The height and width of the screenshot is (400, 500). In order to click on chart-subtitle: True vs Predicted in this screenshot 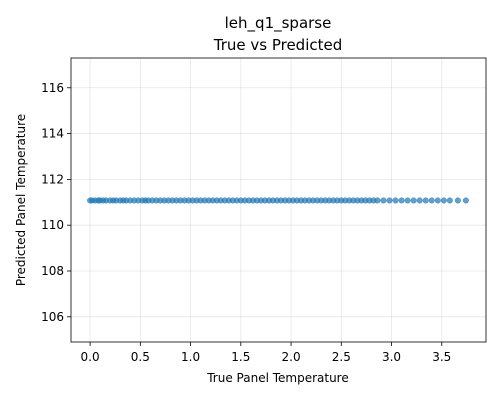, I will do `click(278, 45)`.